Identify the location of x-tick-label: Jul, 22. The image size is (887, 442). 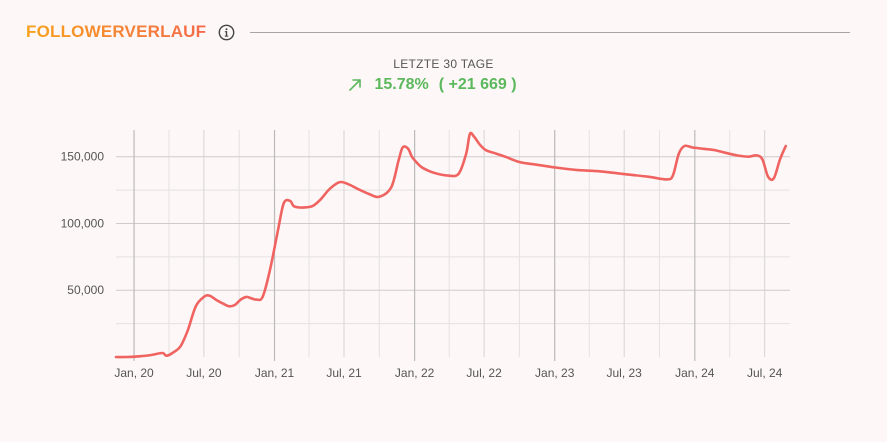
(484, 373).